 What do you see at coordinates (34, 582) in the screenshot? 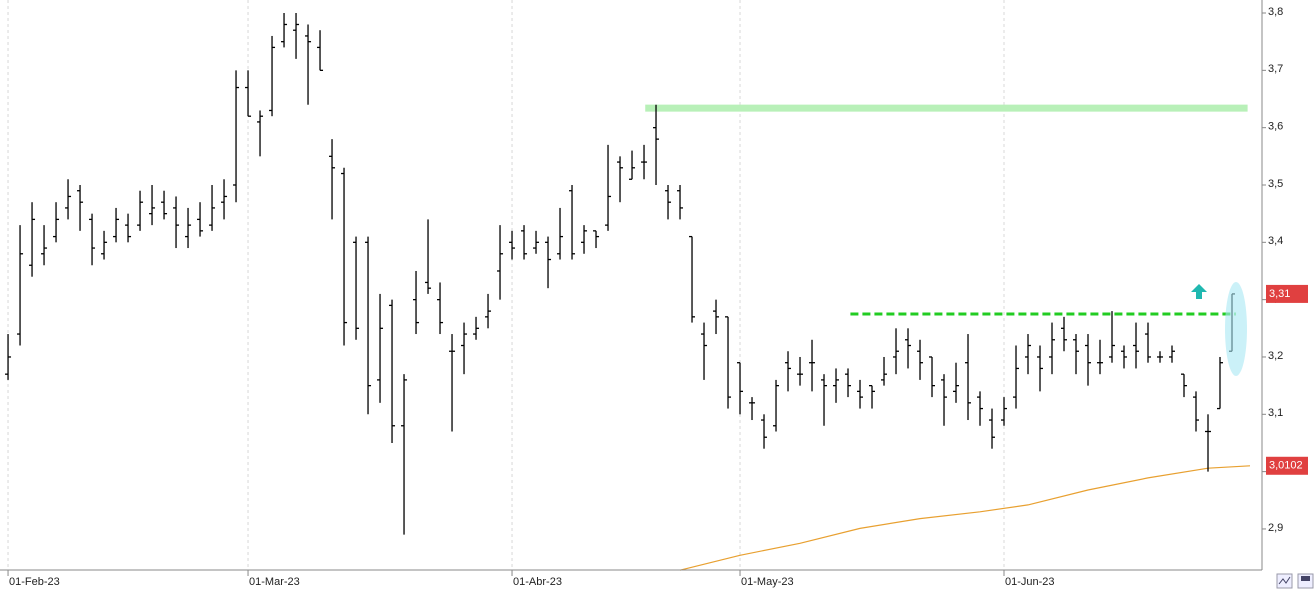
I see `x-tick-label: 01-Feb-23` at bounding box center [34, 582].